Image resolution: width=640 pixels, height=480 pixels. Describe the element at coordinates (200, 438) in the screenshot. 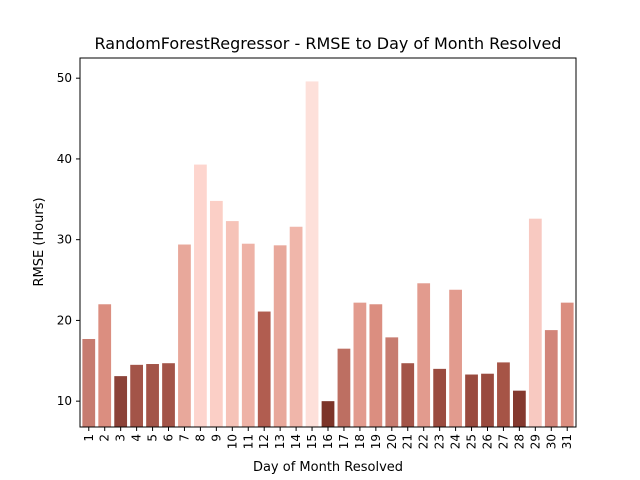

I see `x-tick-label: 8` at that location.